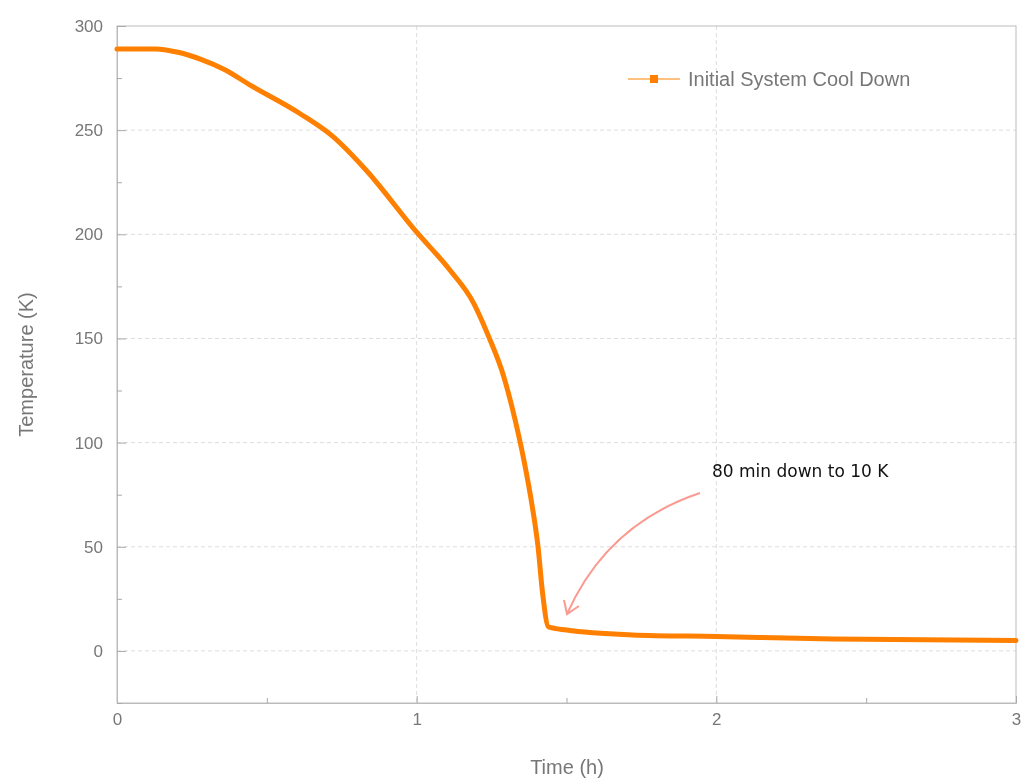 This screenshot has width=1022, height=780. I want to click on y-tick-label: 0, so click(98, 651).